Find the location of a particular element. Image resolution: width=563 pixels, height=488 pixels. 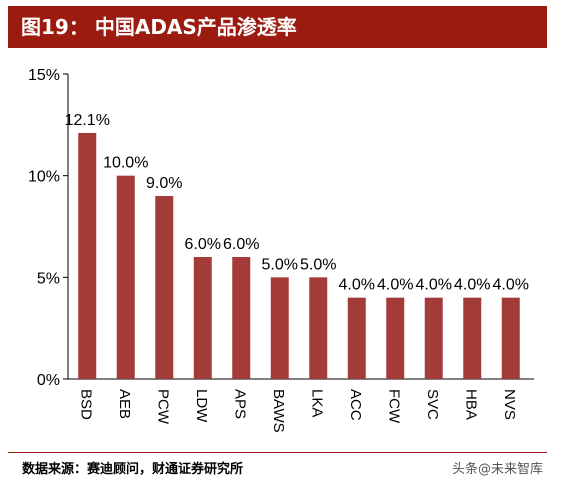

category-label: HBA is located at coordinates (470, 404).